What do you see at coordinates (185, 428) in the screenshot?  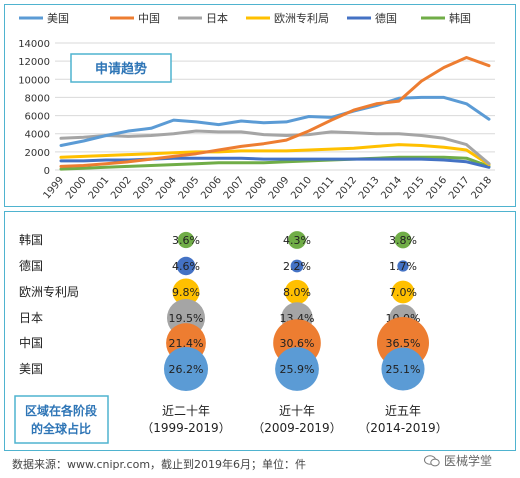 I see `category-label: （1999-2019）` at bounding box center [185, 428].